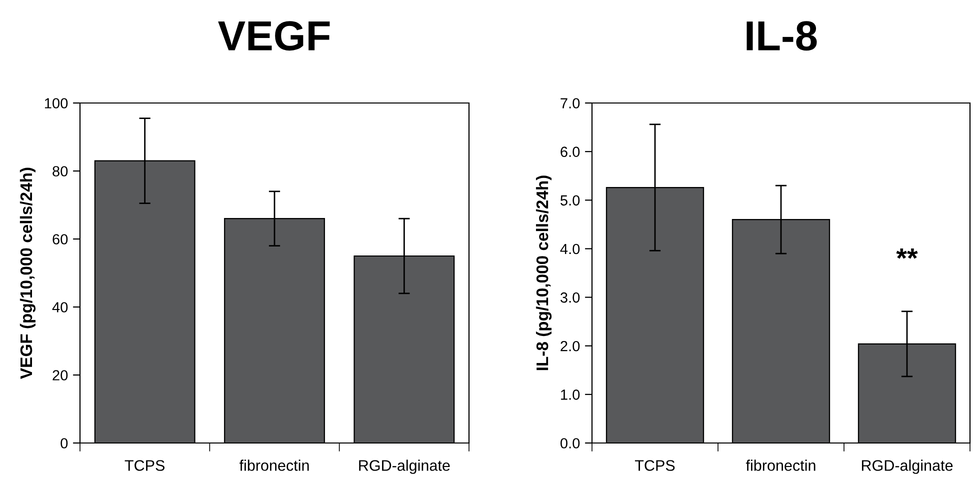 This screenshot has height=485, width=975. What do you see at coordinates (570, 346) in the screenshot?
I see `y-tick-label: 2.0` at bounding box center [570, 346].